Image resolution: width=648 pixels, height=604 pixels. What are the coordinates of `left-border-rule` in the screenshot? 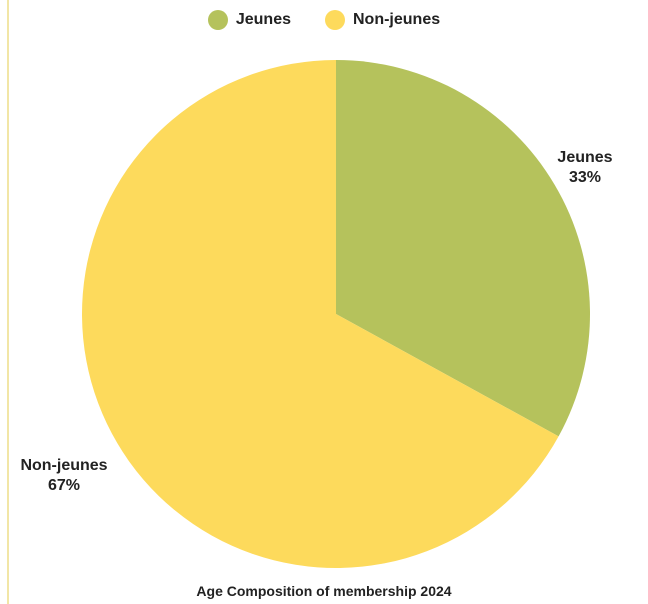 It's located at (8, 302).